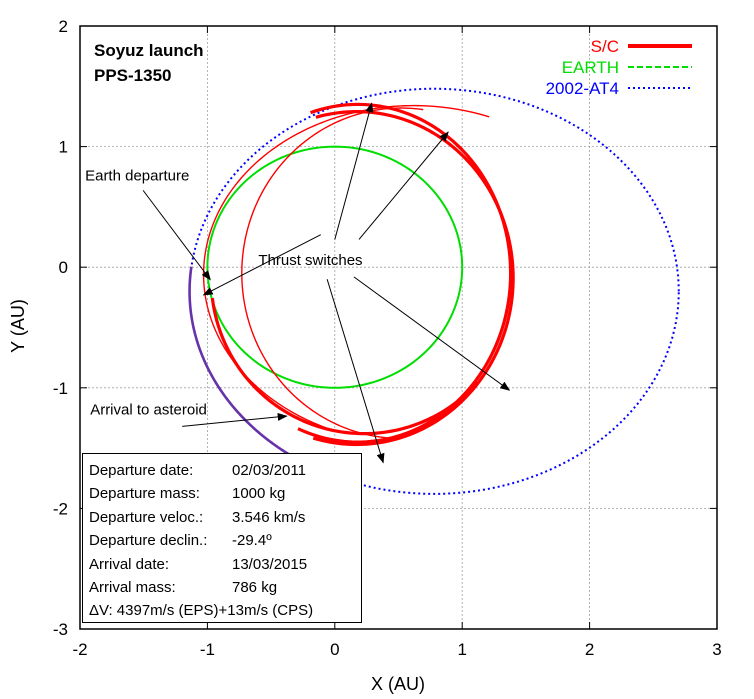  Describe the element at coordinates (148, 541) in the screenshot. I see `info-key: Departure declin.:` at that location.